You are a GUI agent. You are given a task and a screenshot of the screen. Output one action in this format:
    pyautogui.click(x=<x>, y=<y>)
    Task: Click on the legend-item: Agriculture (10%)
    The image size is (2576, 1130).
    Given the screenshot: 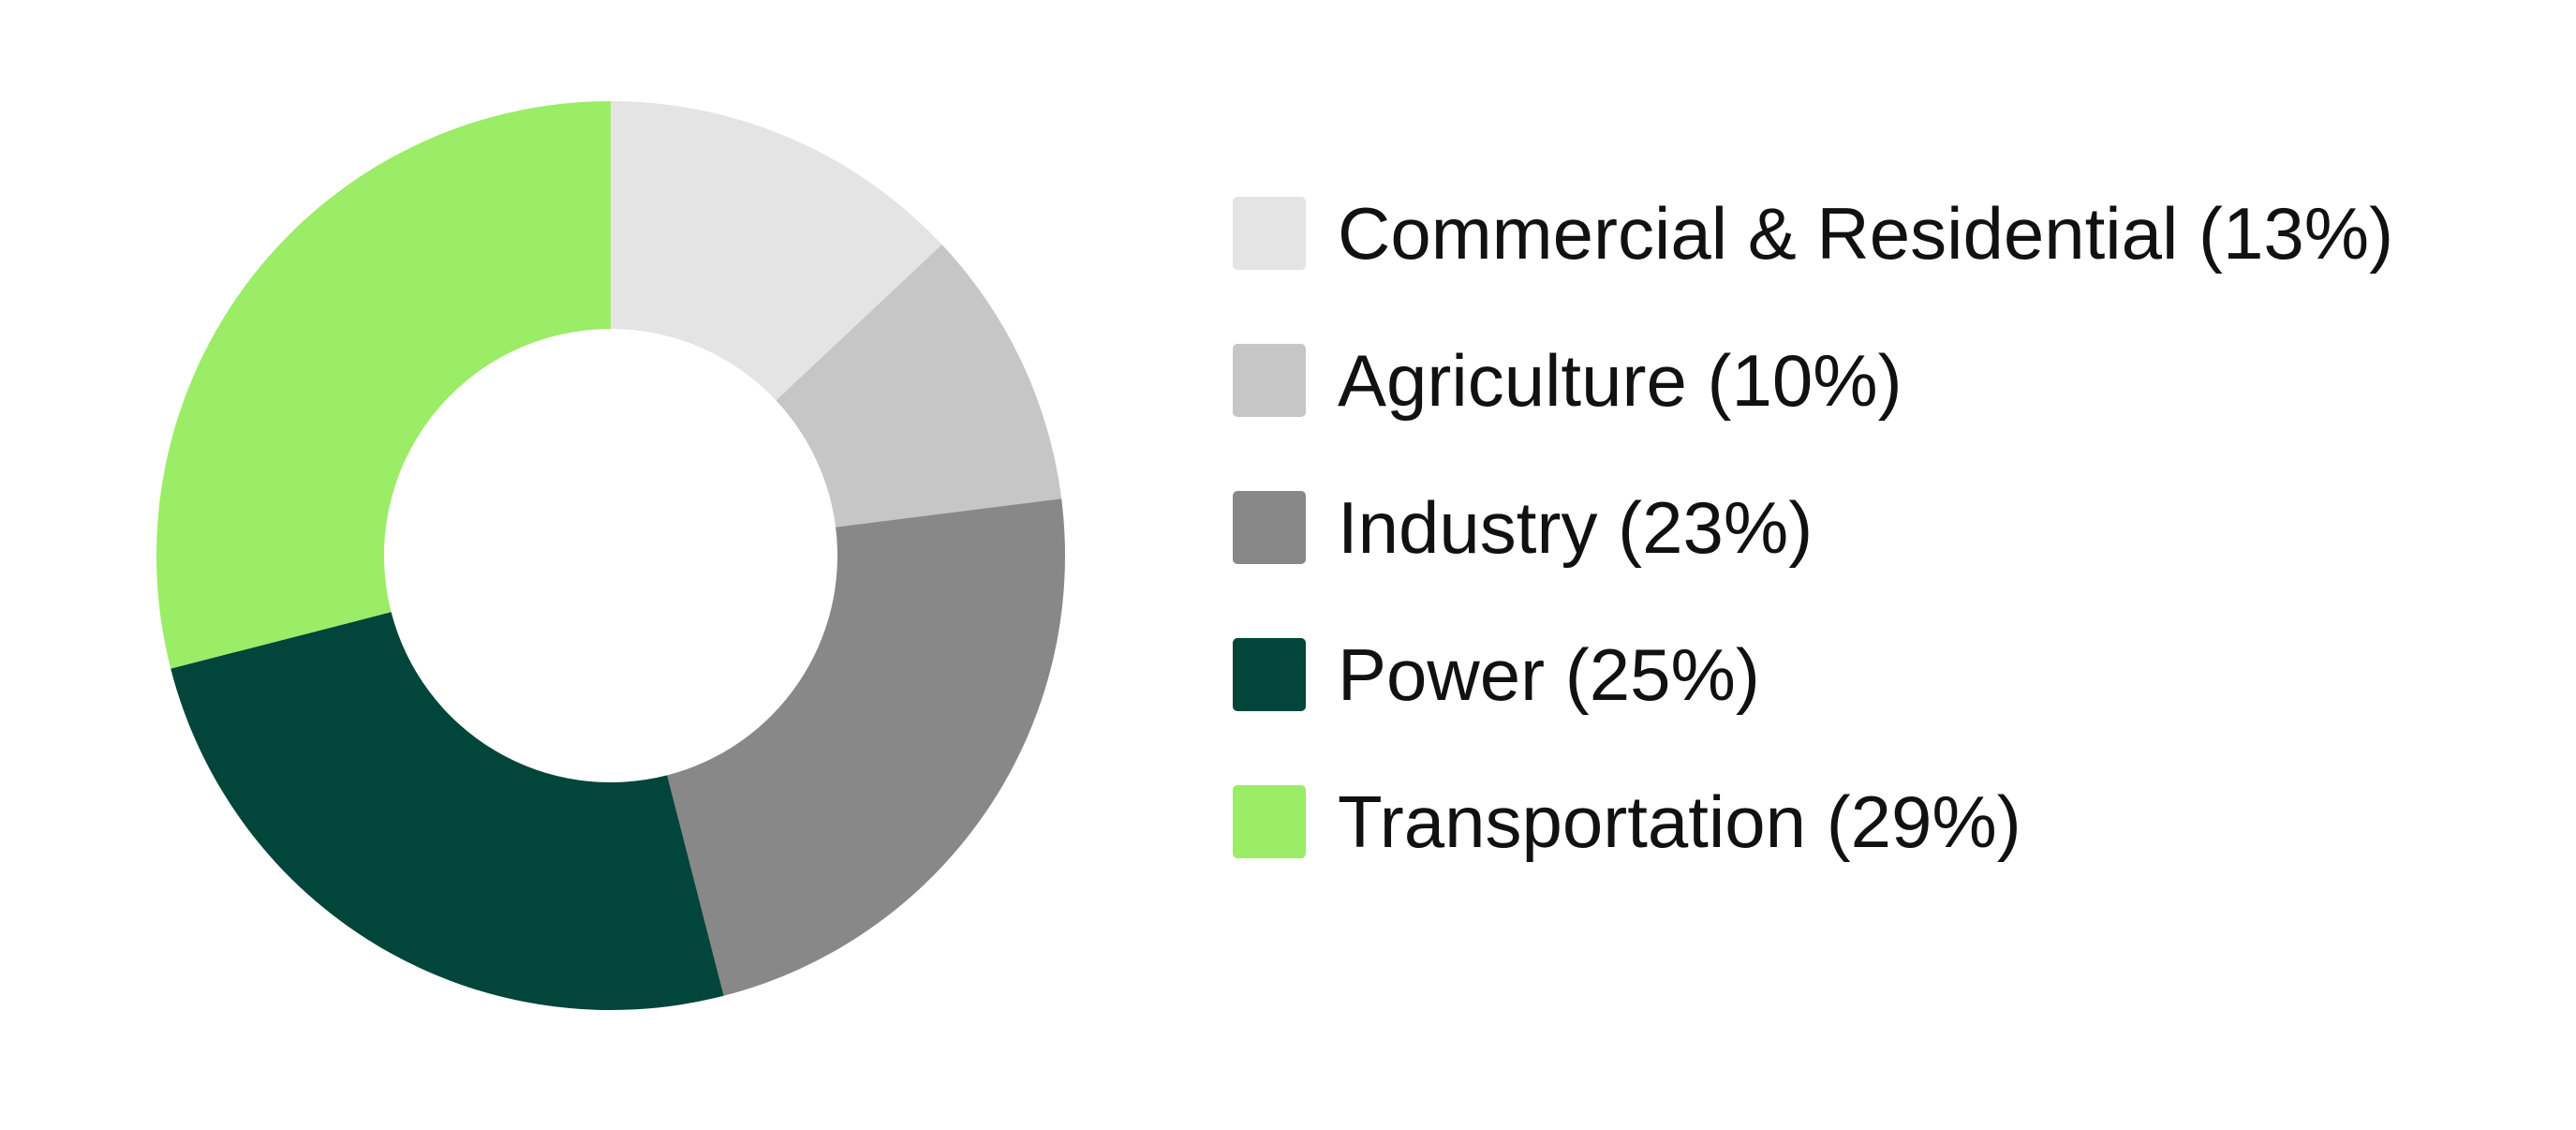 What is the action you would take?
    pyautogui.click(x=1567, y=380)
    